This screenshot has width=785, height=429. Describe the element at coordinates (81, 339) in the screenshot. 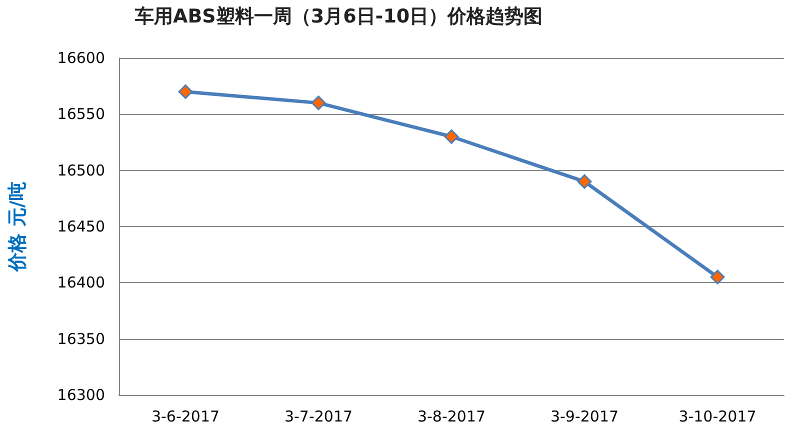

I see `y-tick-label: 16350` at that location.